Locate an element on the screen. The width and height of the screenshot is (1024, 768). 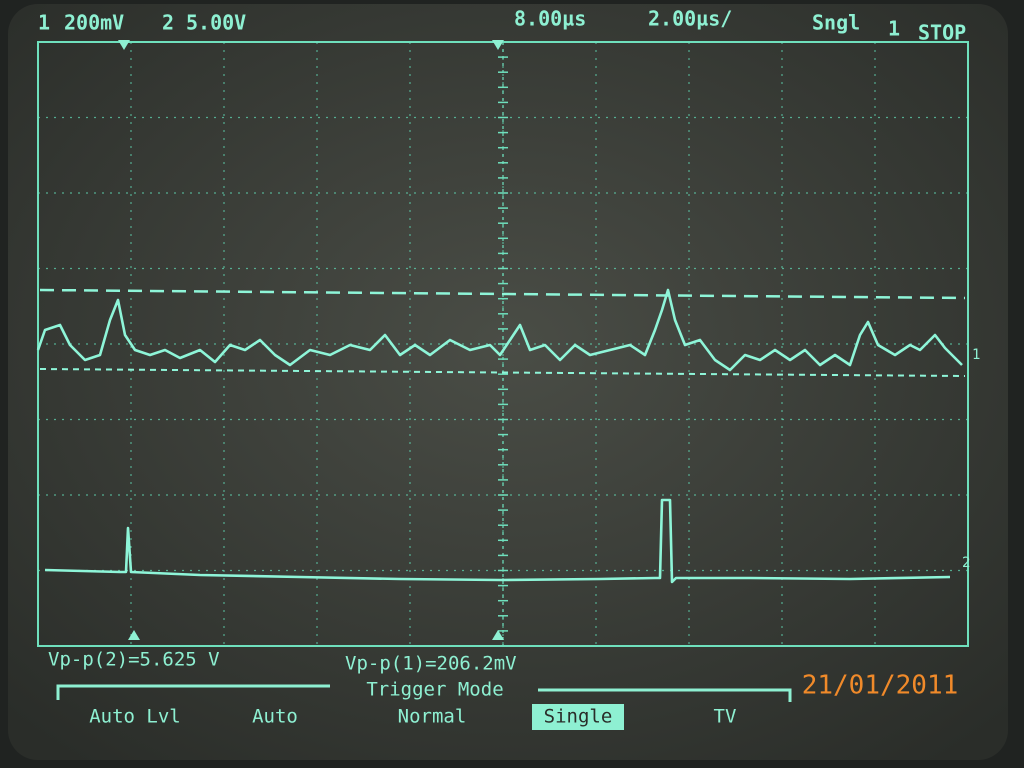
run-state: STOP is located at coordinates (942, 33).